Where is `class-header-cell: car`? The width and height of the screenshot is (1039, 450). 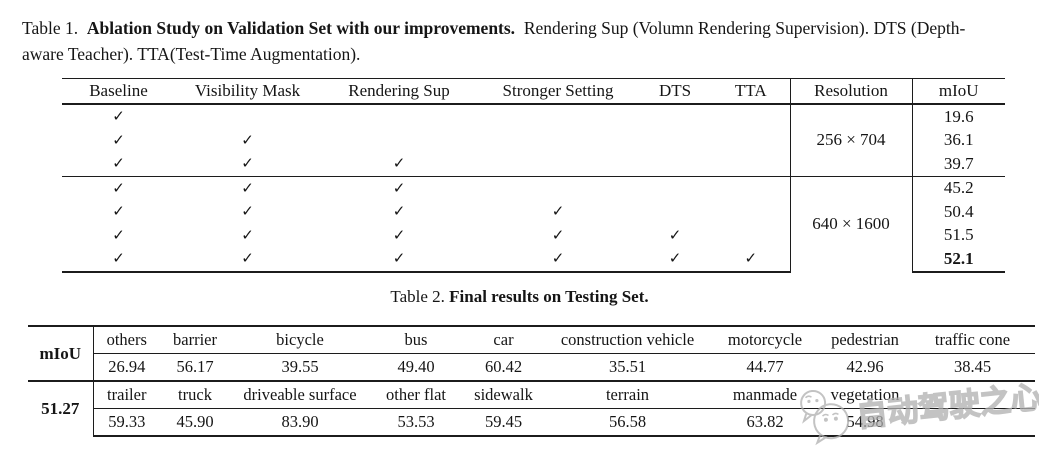
class-header-cell: car is located at coordinates (503, 339).